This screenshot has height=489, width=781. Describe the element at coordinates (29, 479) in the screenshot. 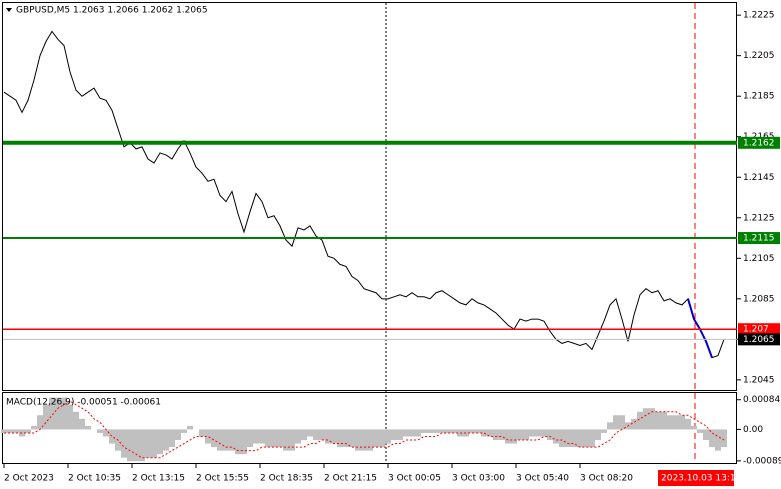

I see `time-label: 2 Oct 2023` at that location.